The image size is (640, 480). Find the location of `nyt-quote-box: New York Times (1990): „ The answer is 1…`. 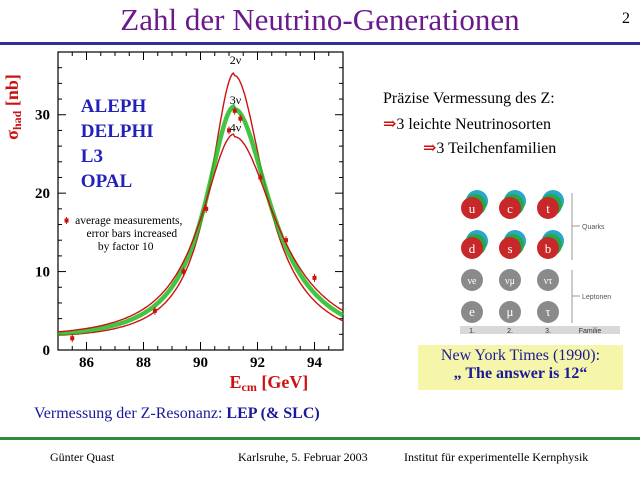

nyt-quote-box: New York Times (1990): „ The answer is 1… is located at coordinates (520, 367).